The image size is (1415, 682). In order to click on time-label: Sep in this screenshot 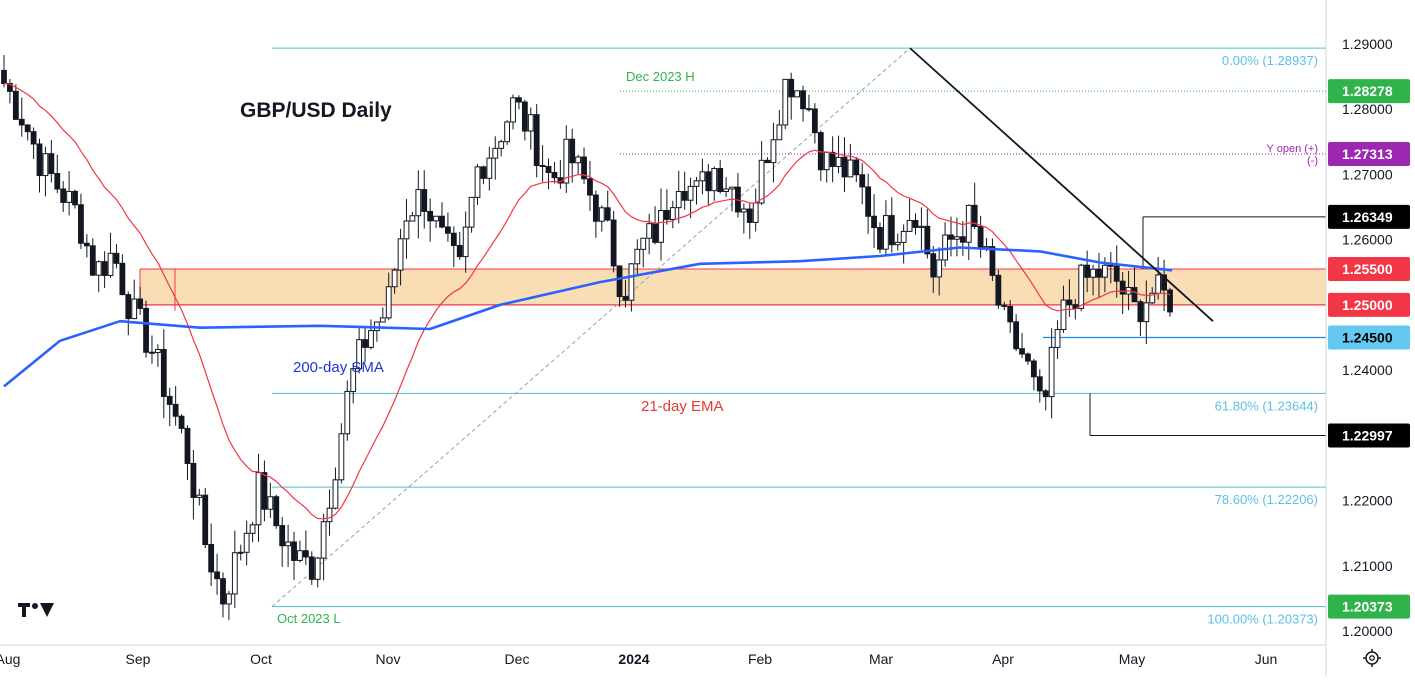, I will do `click(138, 659)`.